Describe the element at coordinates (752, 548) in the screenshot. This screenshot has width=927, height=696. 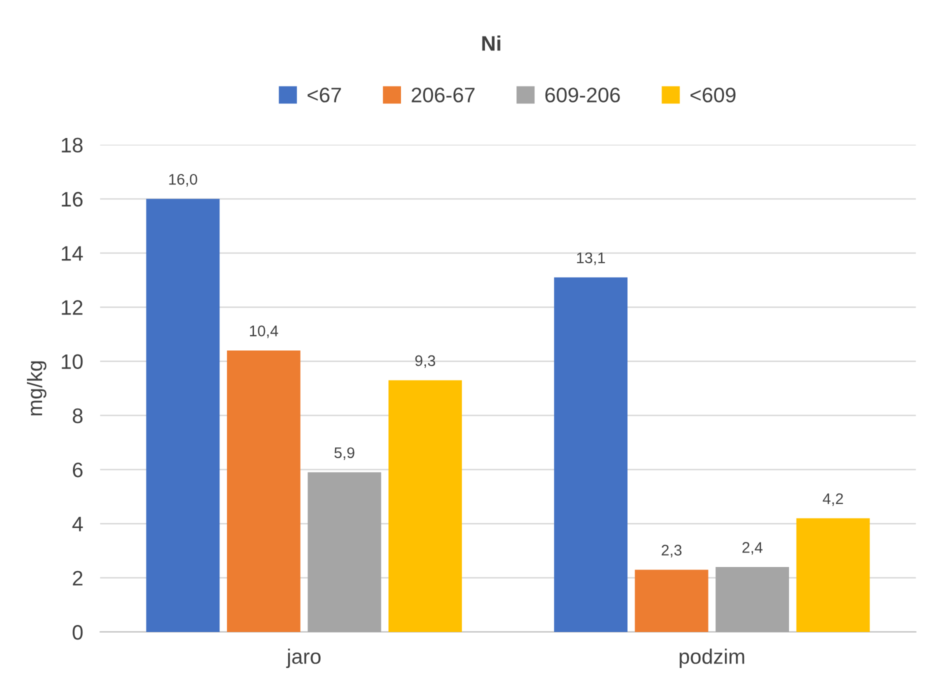
I see `data-label: 2,4` at that location.